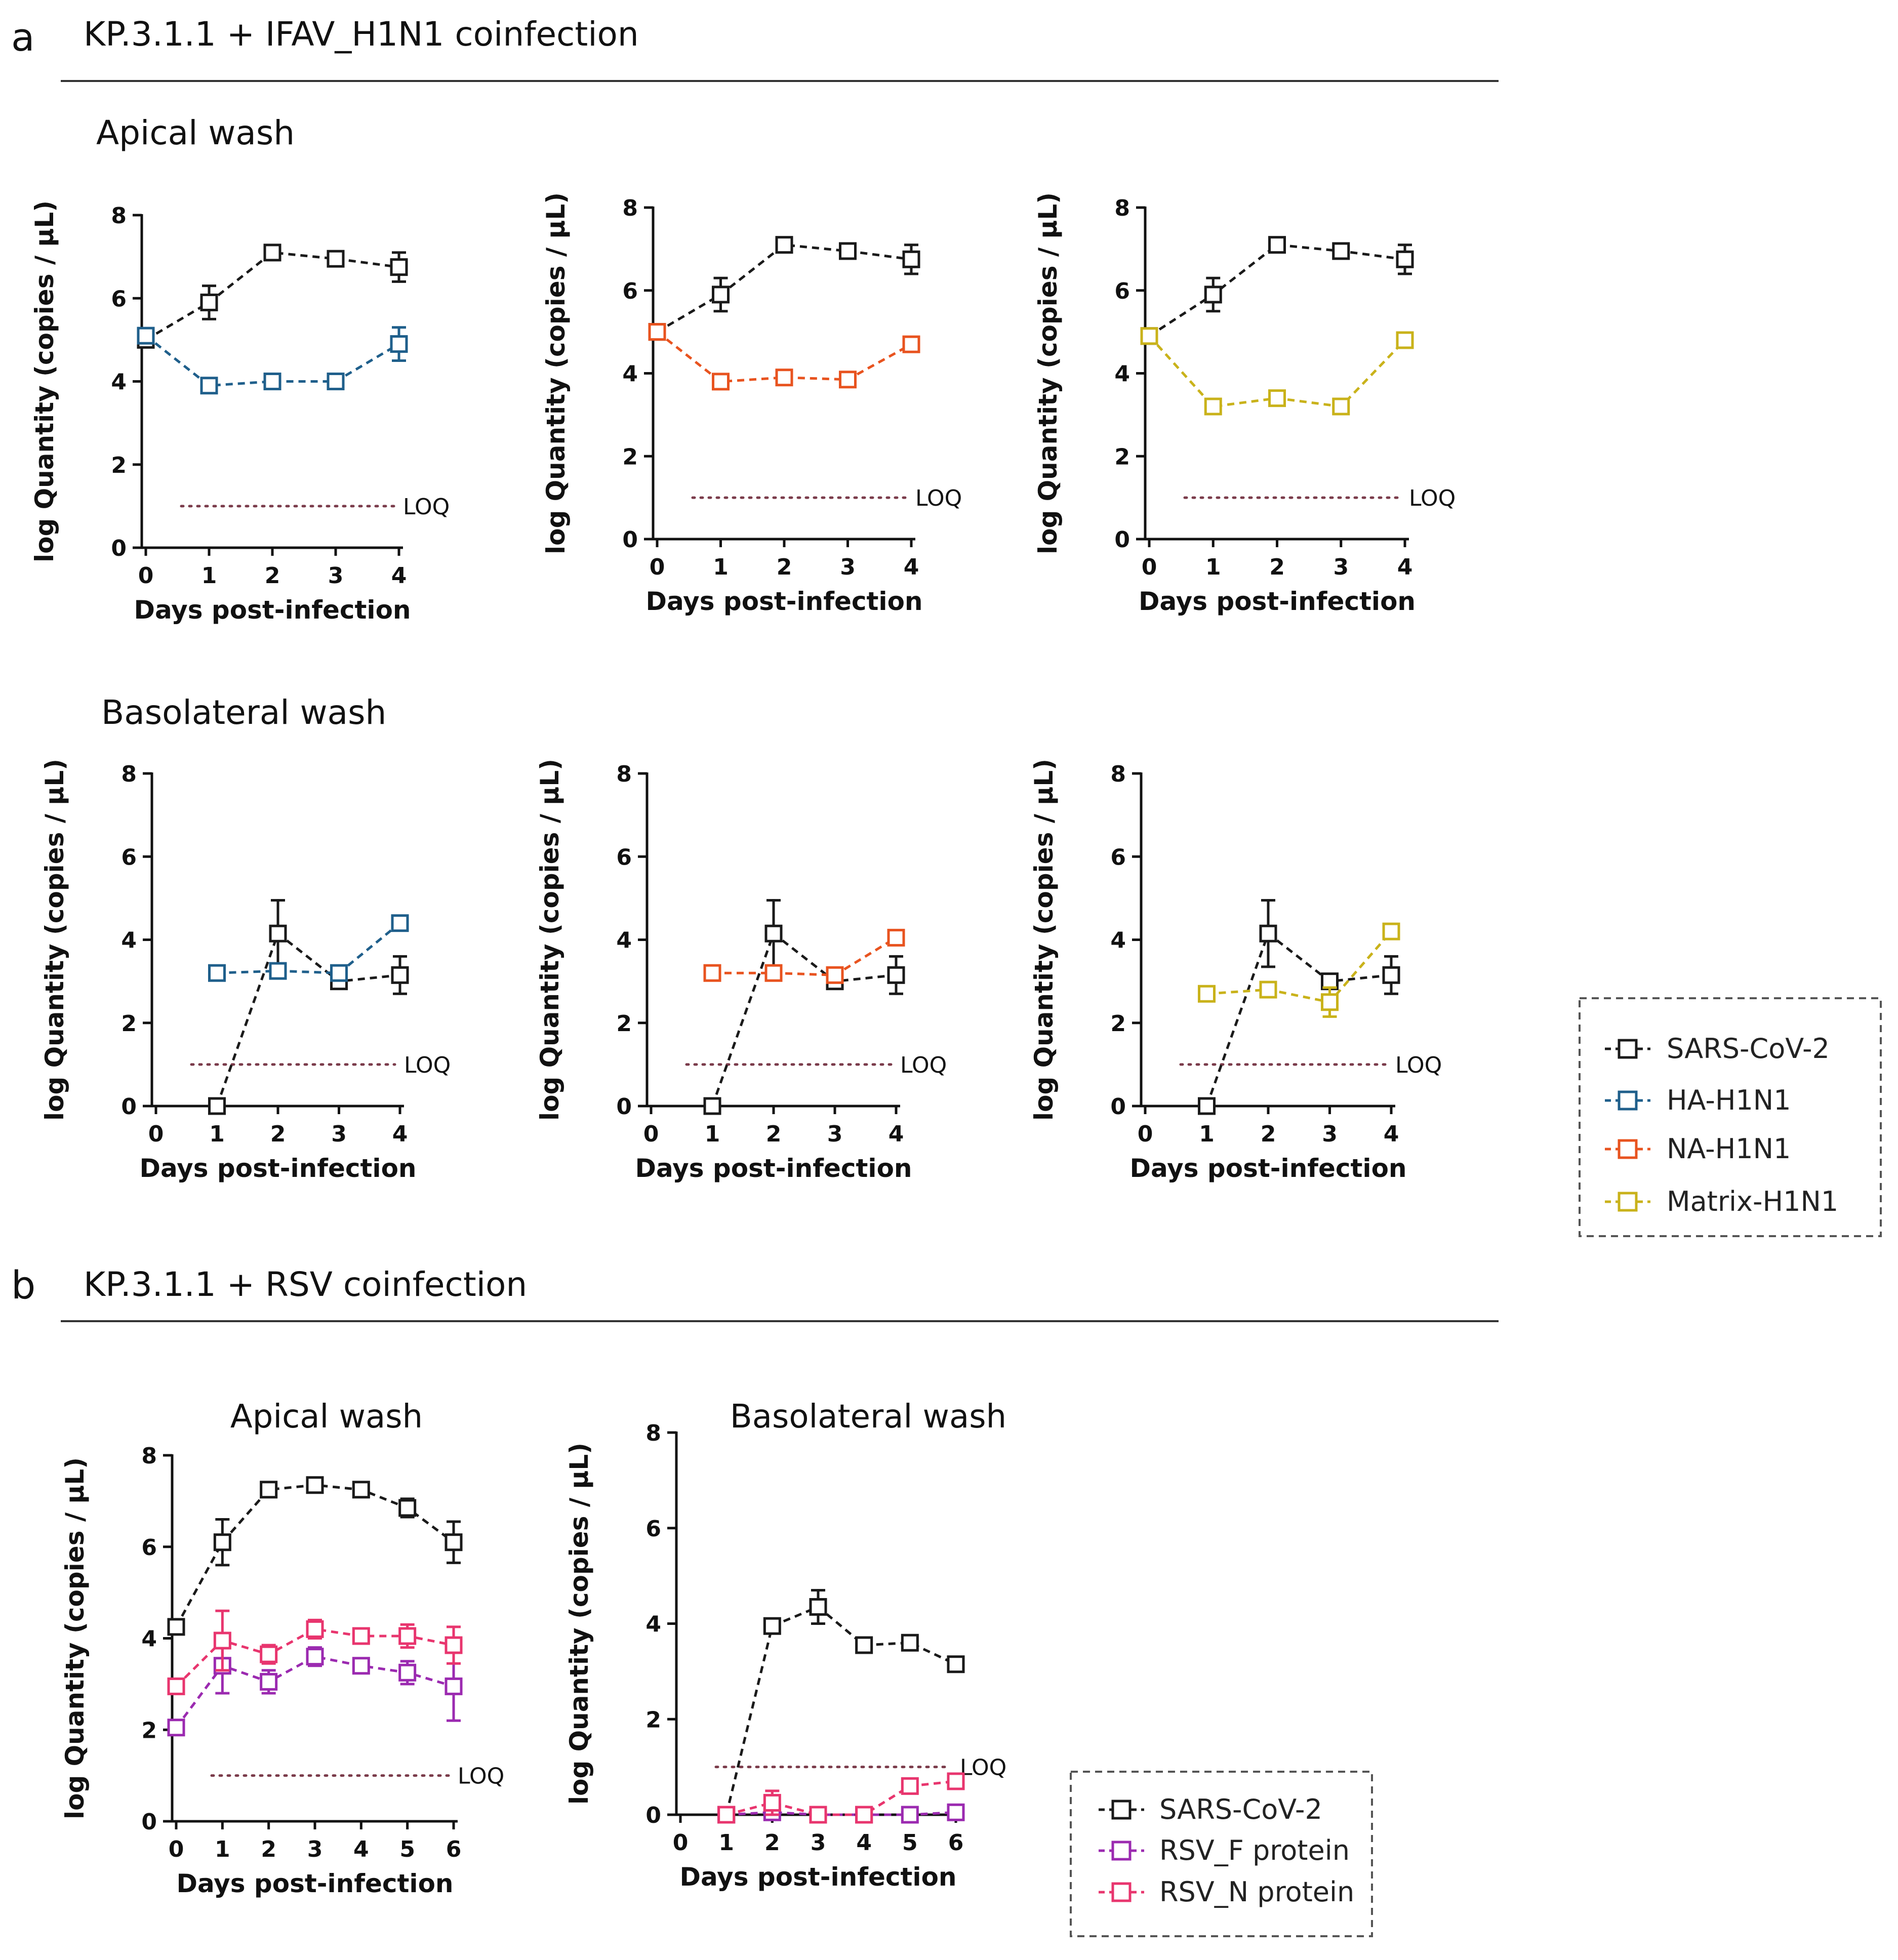  Describe the element at coordinates (176, 1849) in the screenshot. I see `x-tick-label: 0` at that location.